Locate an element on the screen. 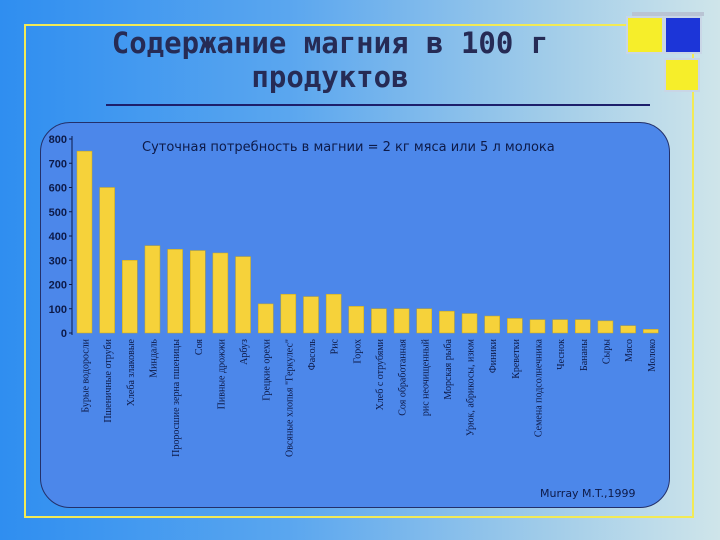 The height and width of the screenshot is (540, 720). x-tick-label: Бананы is located at coordinates (584, 355).